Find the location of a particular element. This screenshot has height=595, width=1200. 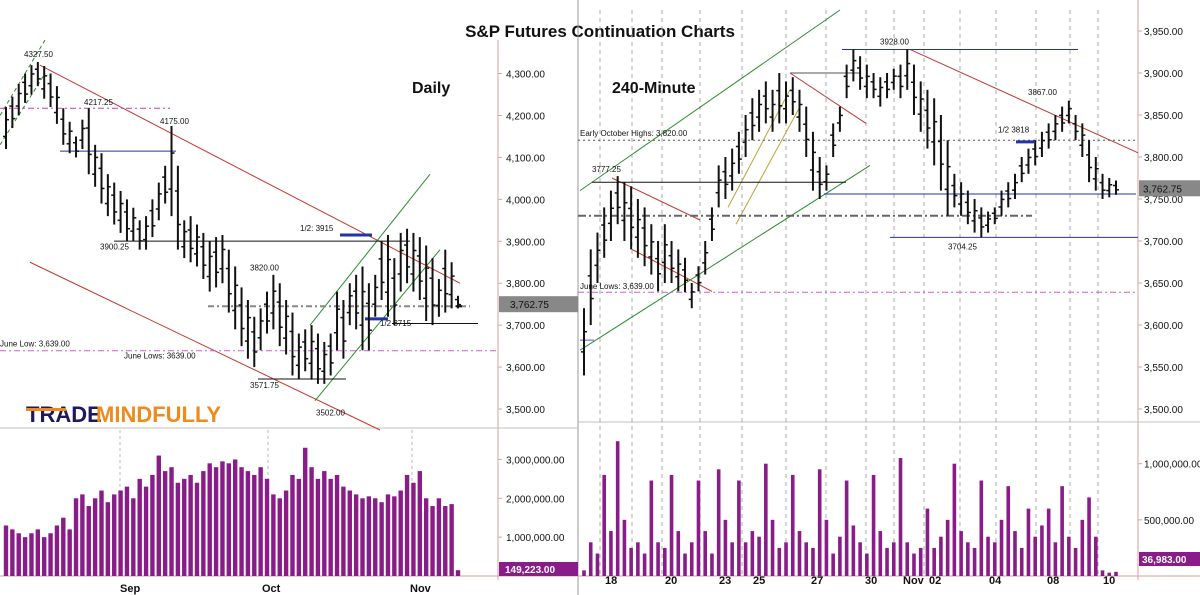

daily-date-tick-label: Oct is located at coordinates (271, 589).